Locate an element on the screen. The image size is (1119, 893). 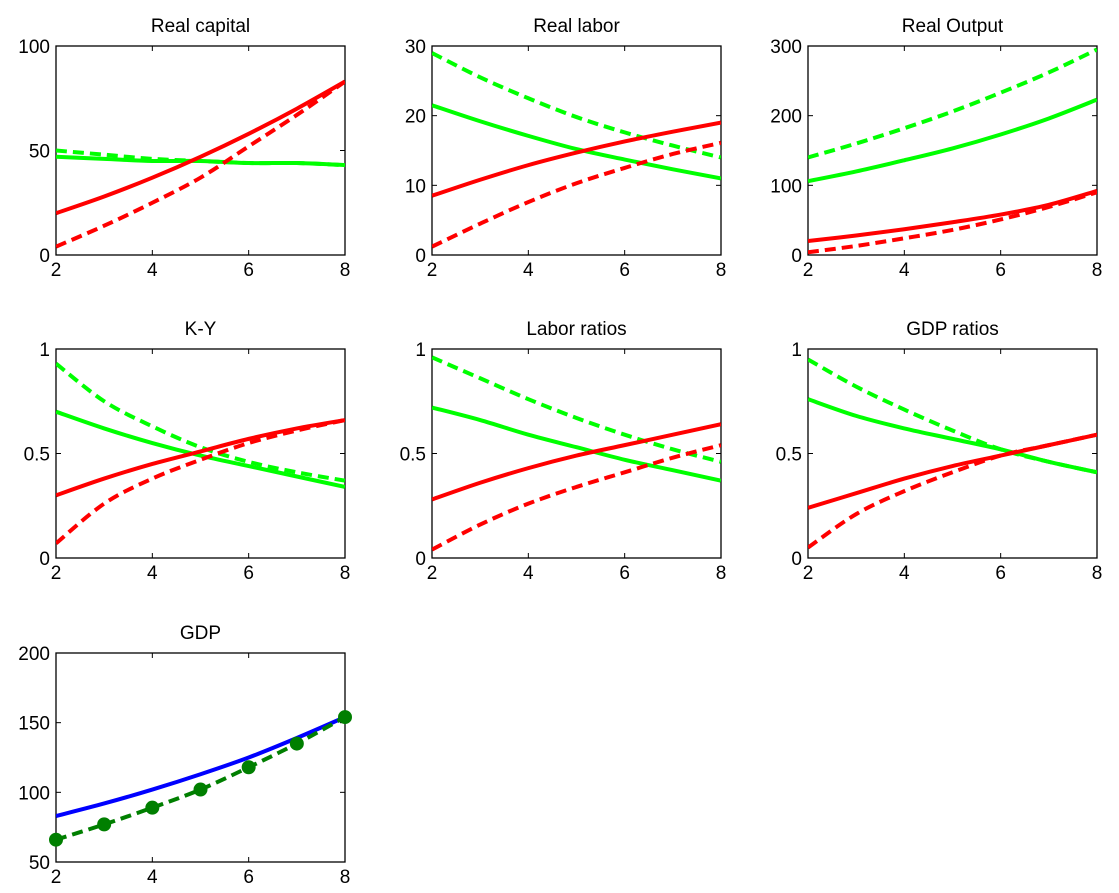
chart-title: GDP ratios is located at coordinates (952, 329).